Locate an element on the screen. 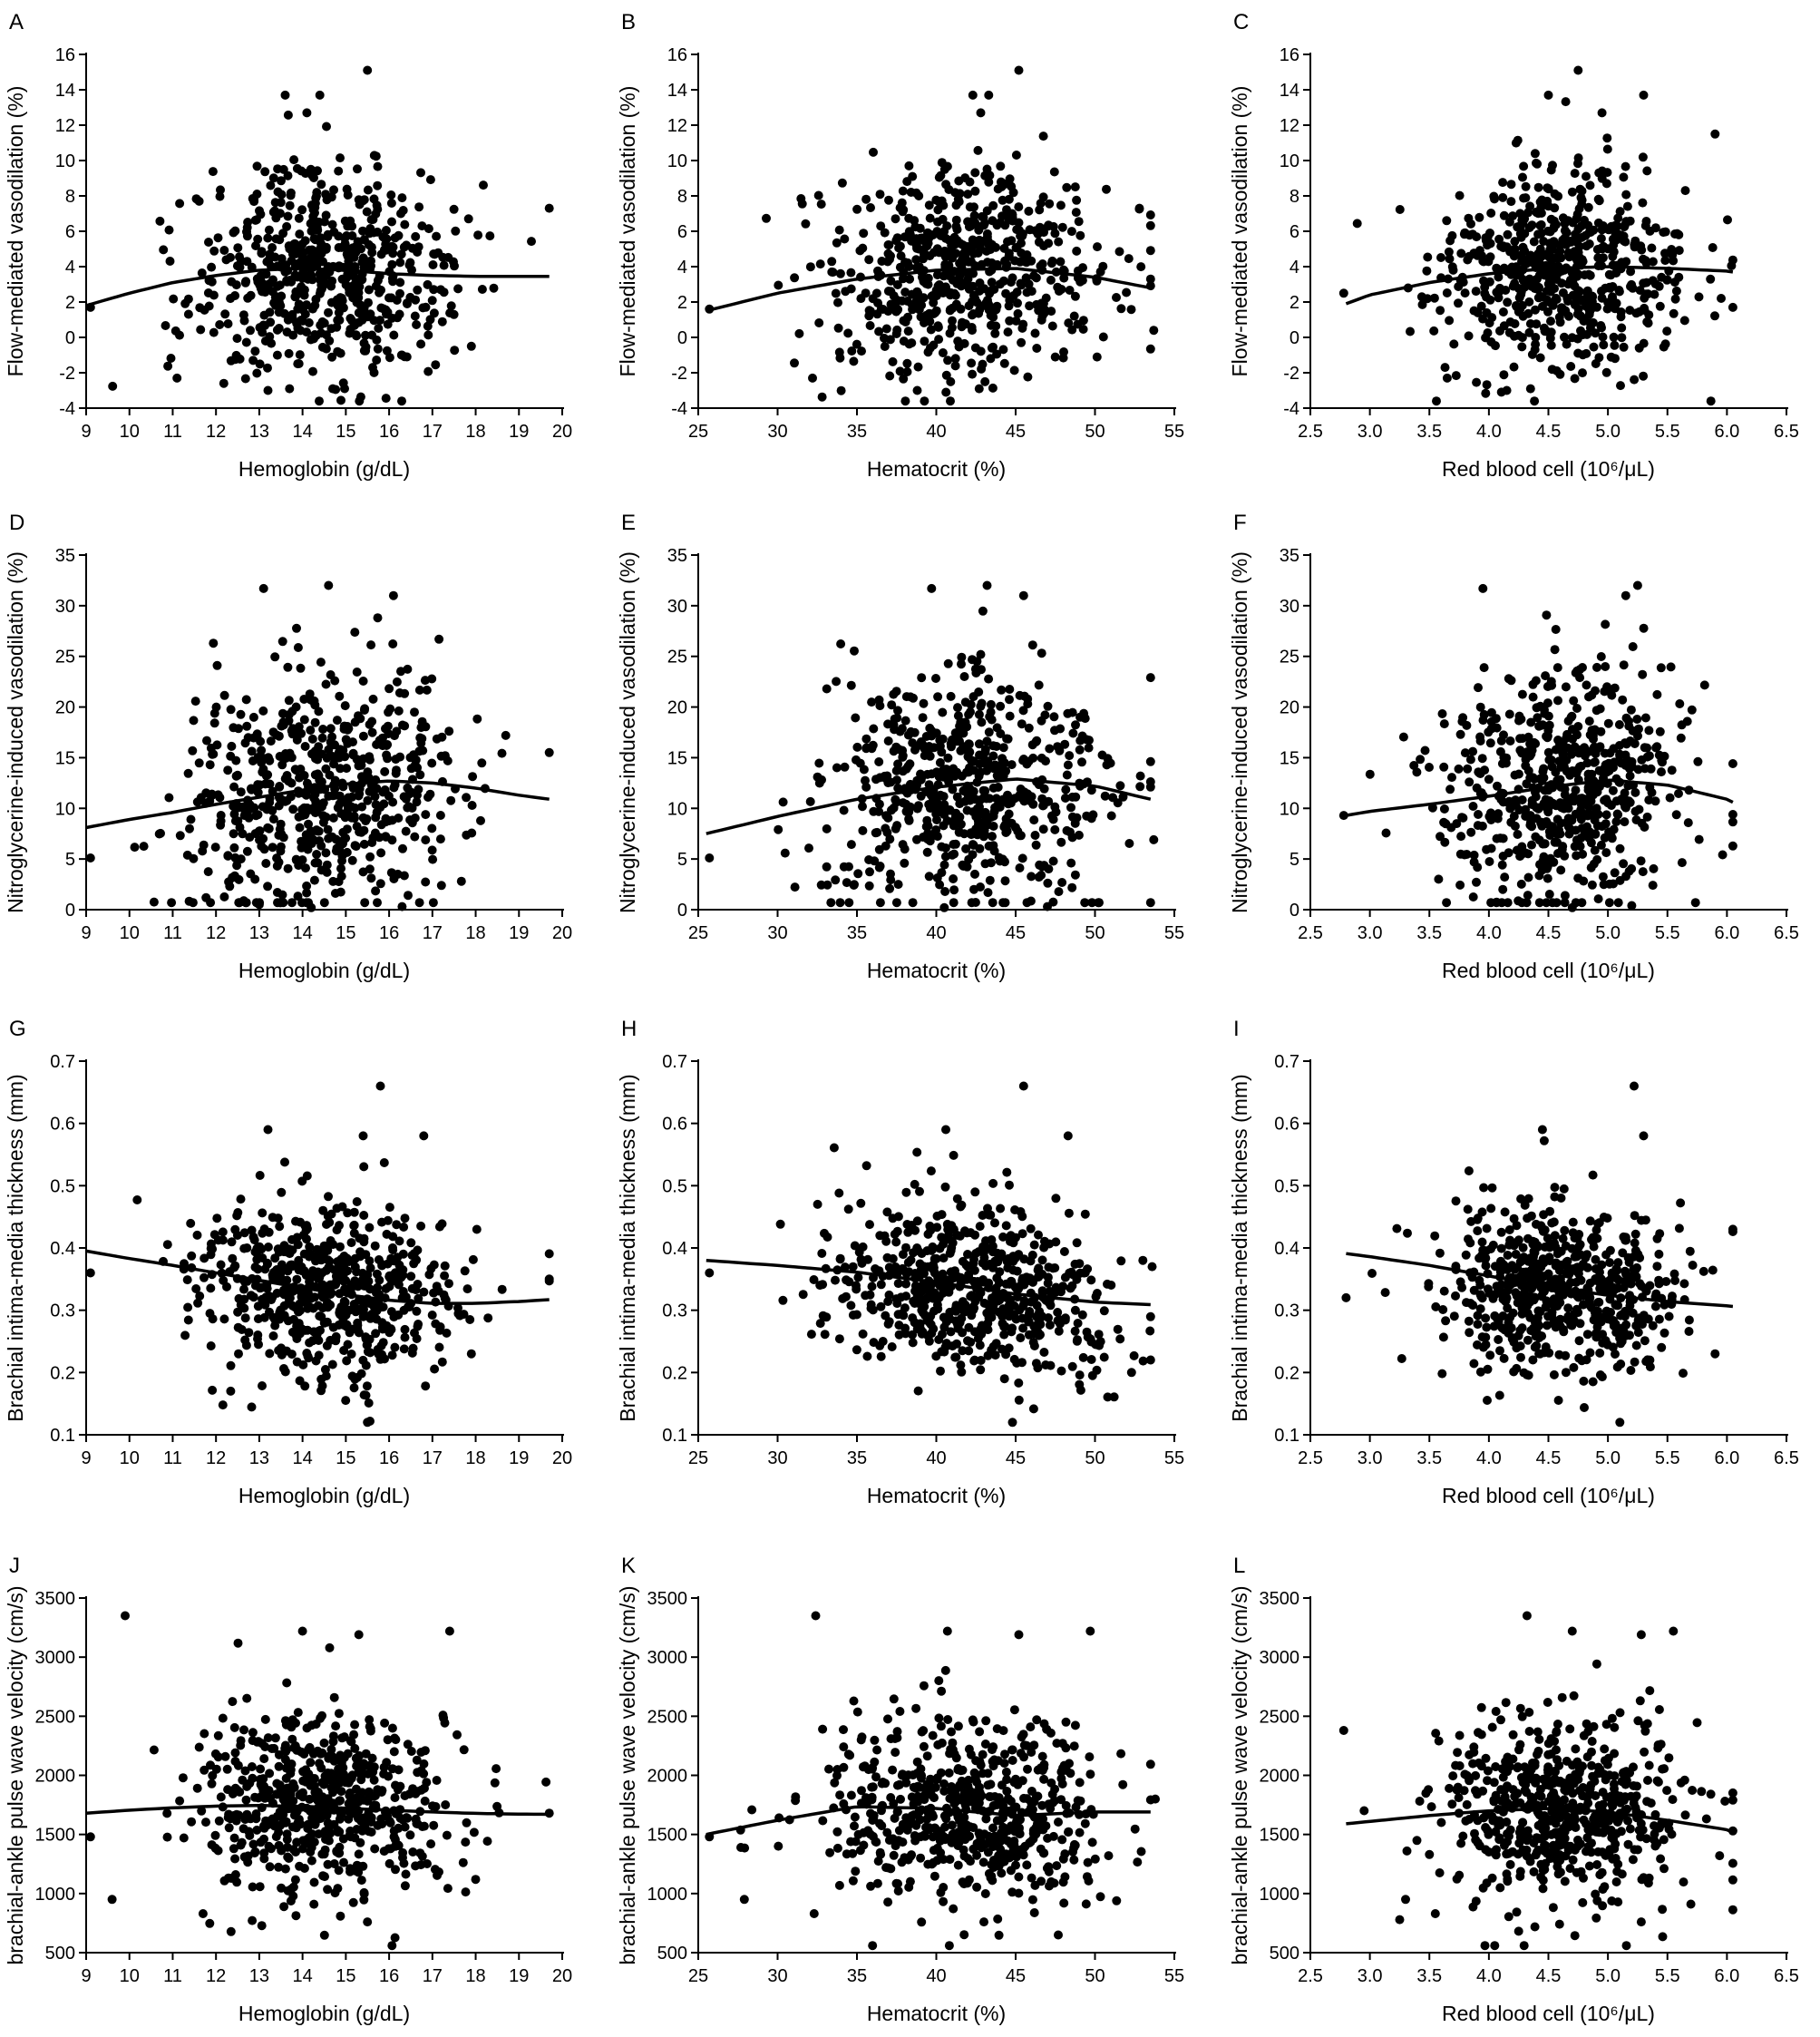  x-tick-label: 2.5 is located at coordinates (1310, 432).